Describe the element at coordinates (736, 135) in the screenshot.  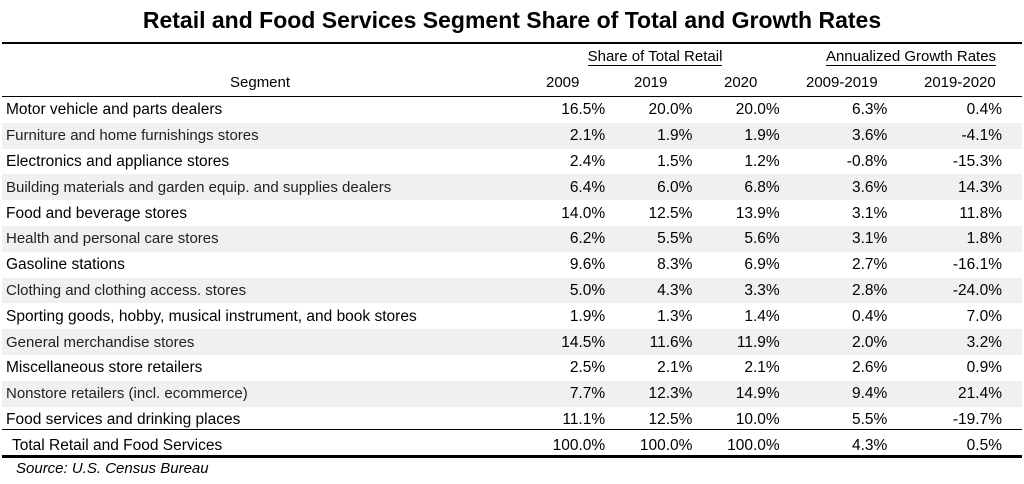
I see `value-cell-y2020: 1.9%` at that location.